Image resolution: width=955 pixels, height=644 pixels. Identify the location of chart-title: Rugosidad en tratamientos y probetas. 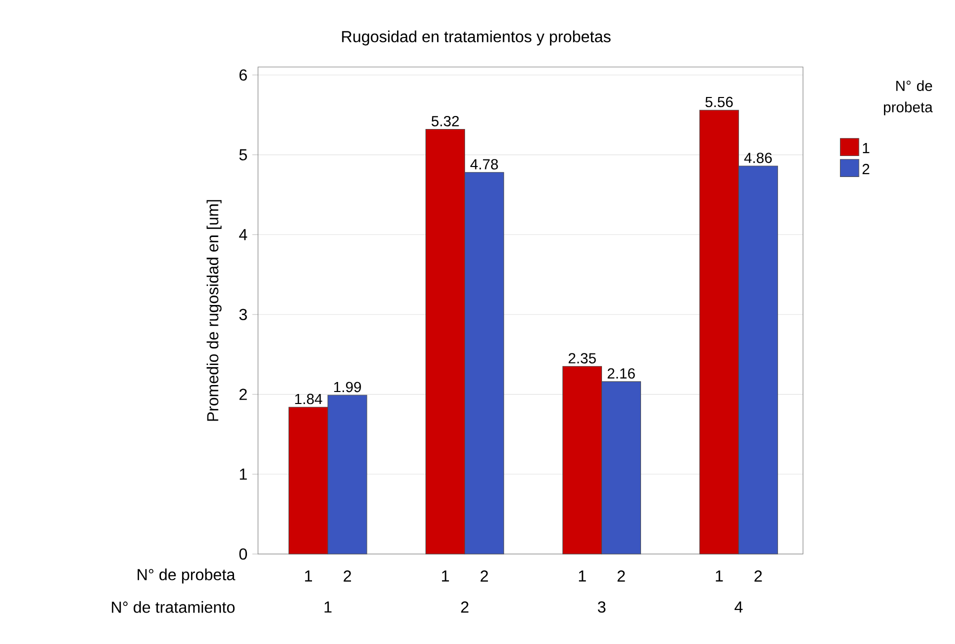
(476, 38).